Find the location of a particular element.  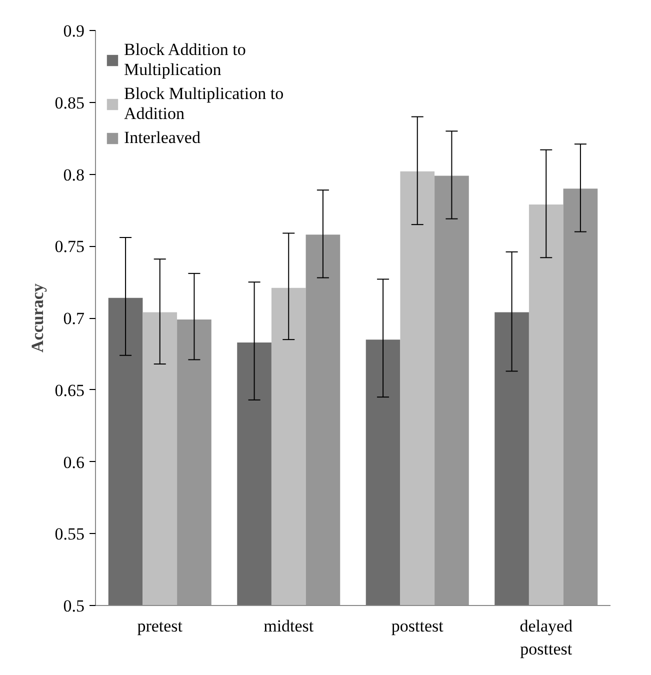

y-tick-label: 0.55 is located at coordinates (69, 534).